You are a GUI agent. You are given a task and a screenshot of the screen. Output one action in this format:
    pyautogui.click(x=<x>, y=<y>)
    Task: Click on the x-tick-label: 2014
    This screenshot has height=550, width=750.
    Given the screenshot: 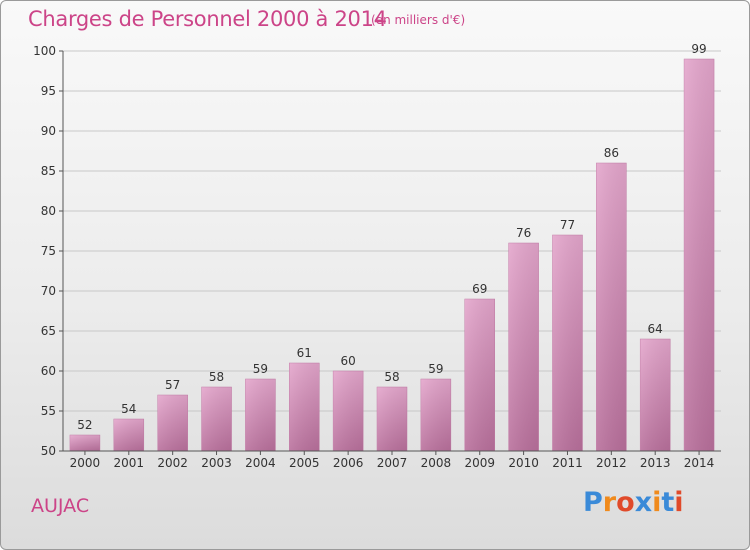 What is the action you would take?
    pyautogui.click(x=699, y=463)
    